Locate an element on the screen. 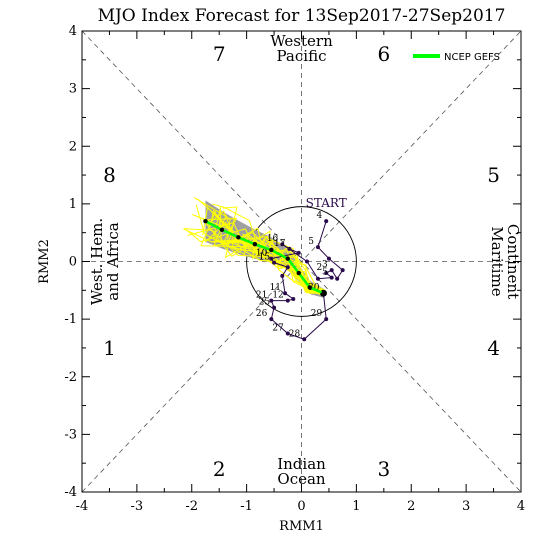  y-tick-label: -3 is located at coordinates (70, 434).